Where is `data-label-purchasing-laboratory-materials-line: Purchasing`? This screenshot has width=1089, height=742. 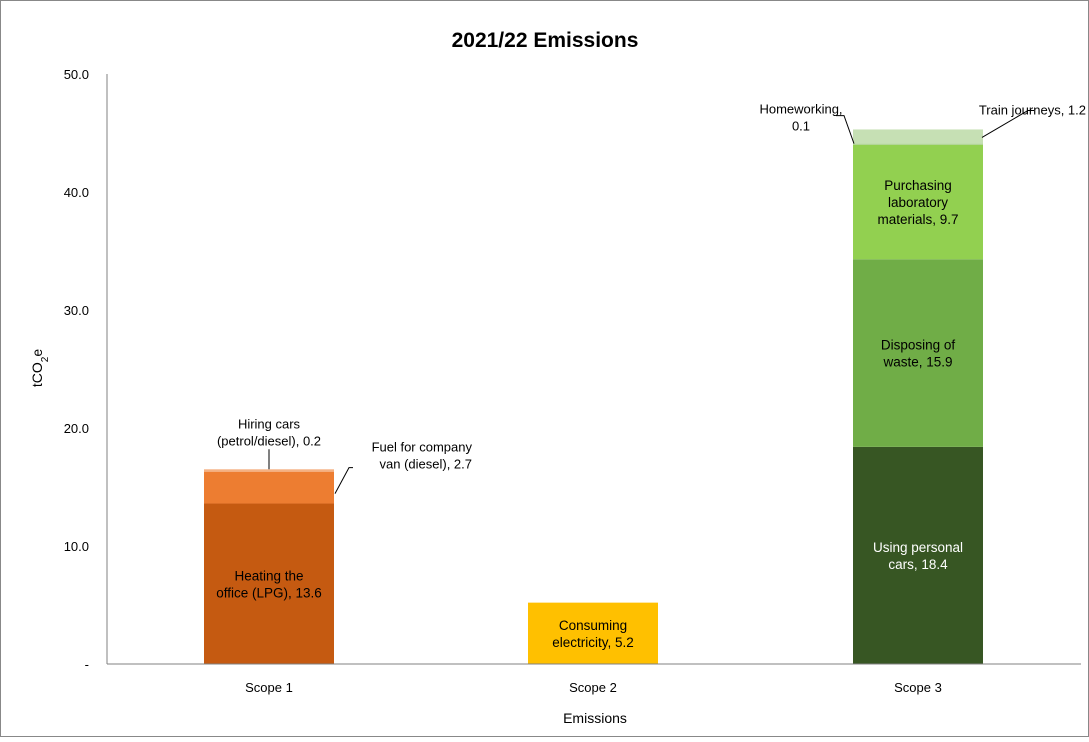
data-label-purchasing-laboratory-materials-line: Purchasing is located at coordinates (918, 185).